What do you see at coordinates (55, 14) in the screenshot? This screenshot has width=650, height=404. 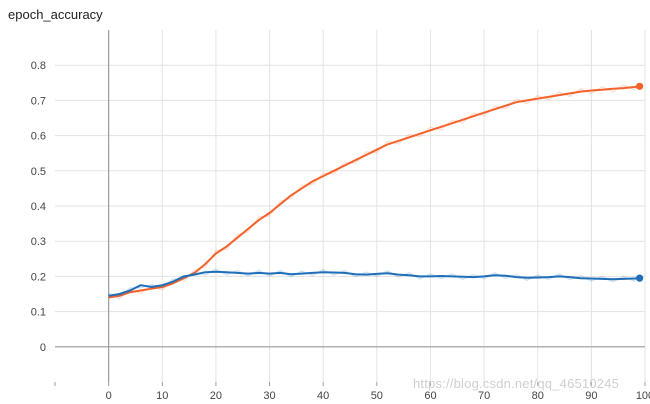 I see `chart-title: epoch_accuracy` at bounding box center [55, 14].